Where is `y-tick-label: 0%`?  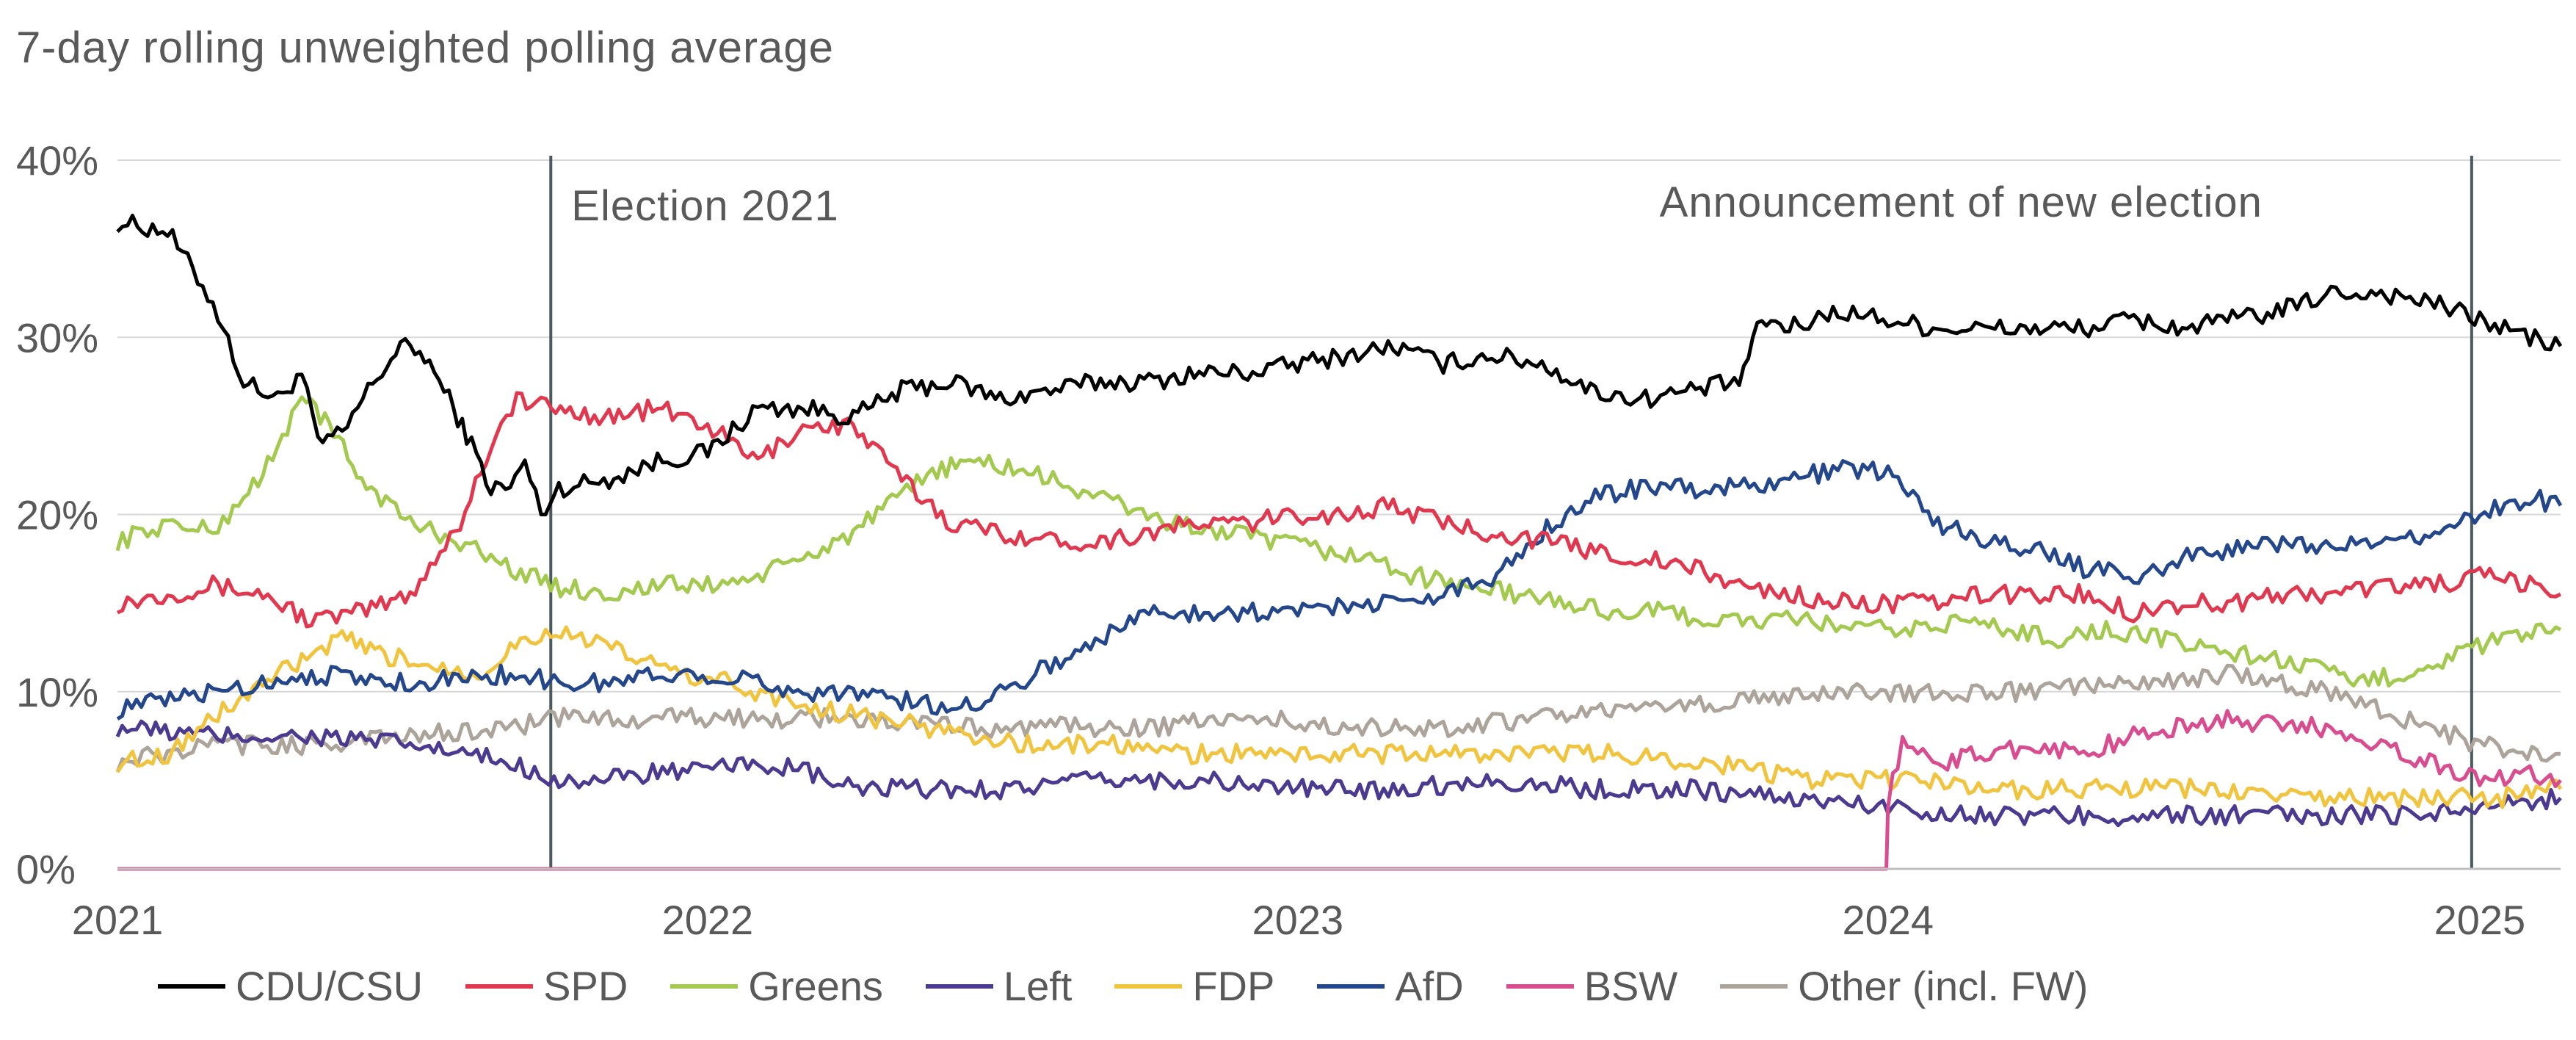
y-tick-label: 0% is located at coordinates (46, 869).